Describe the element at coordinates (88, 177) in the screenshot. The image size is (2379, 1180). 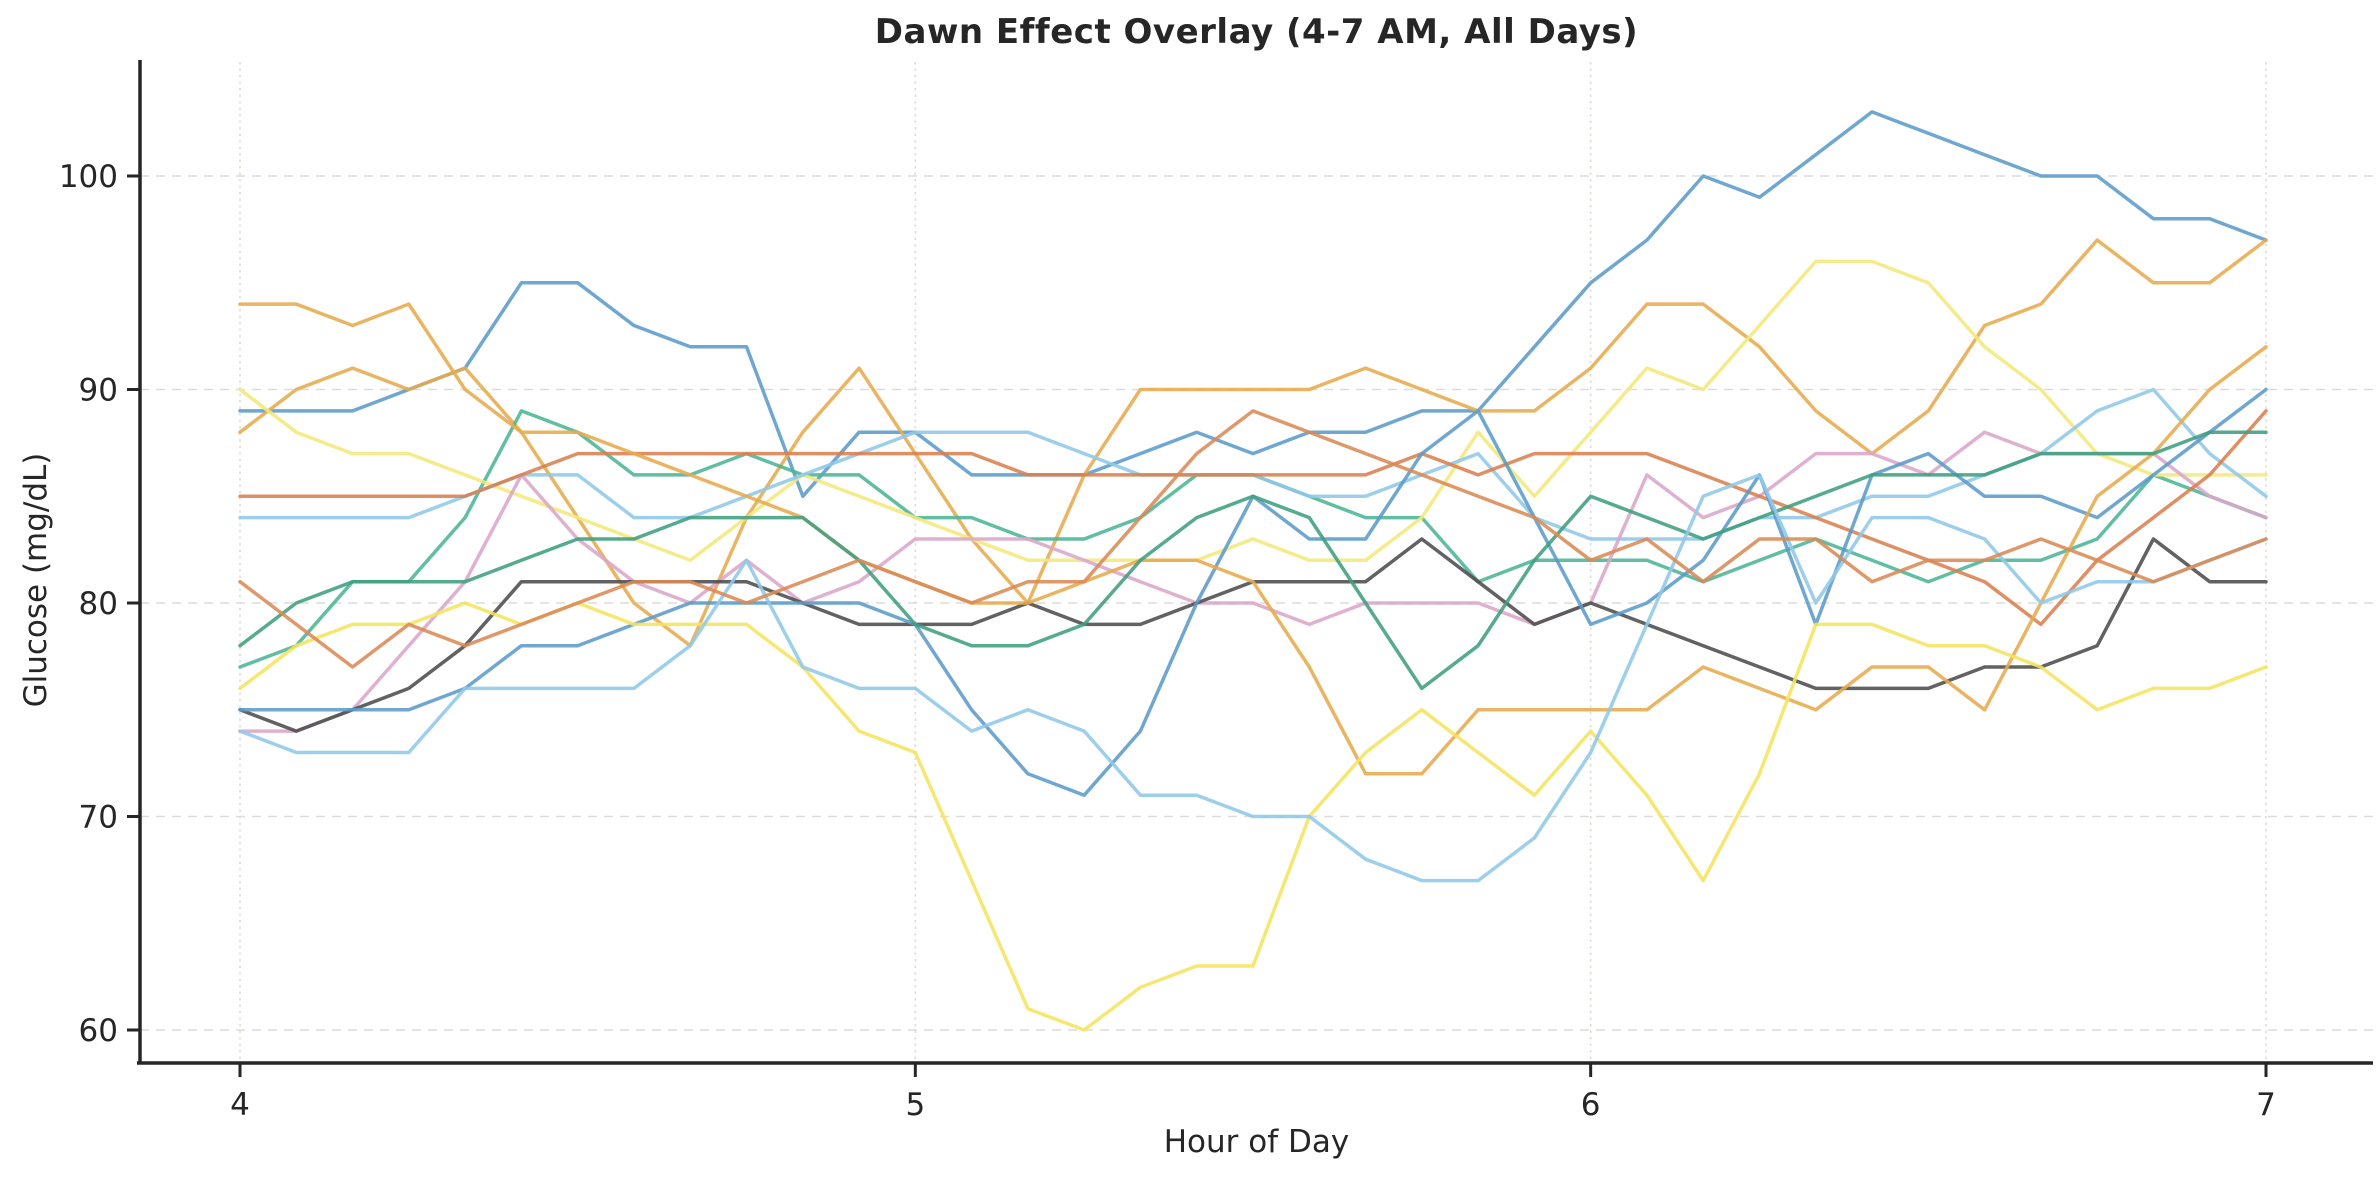
I see `y-tick-label: 100` at that location.